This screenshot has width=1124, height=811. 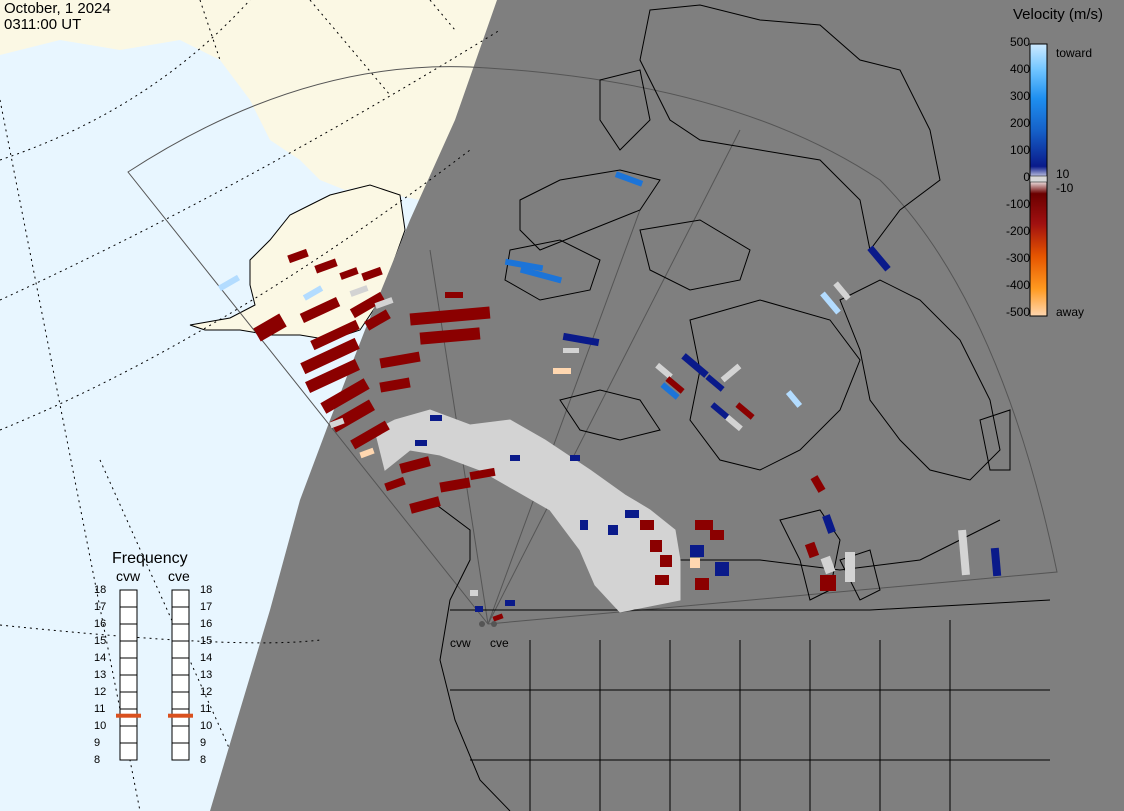 What do you see at coordinates (1019, 42) in the screenshot?
I see `velocity-tick-label: 500` at bounding box center [1019, 42].